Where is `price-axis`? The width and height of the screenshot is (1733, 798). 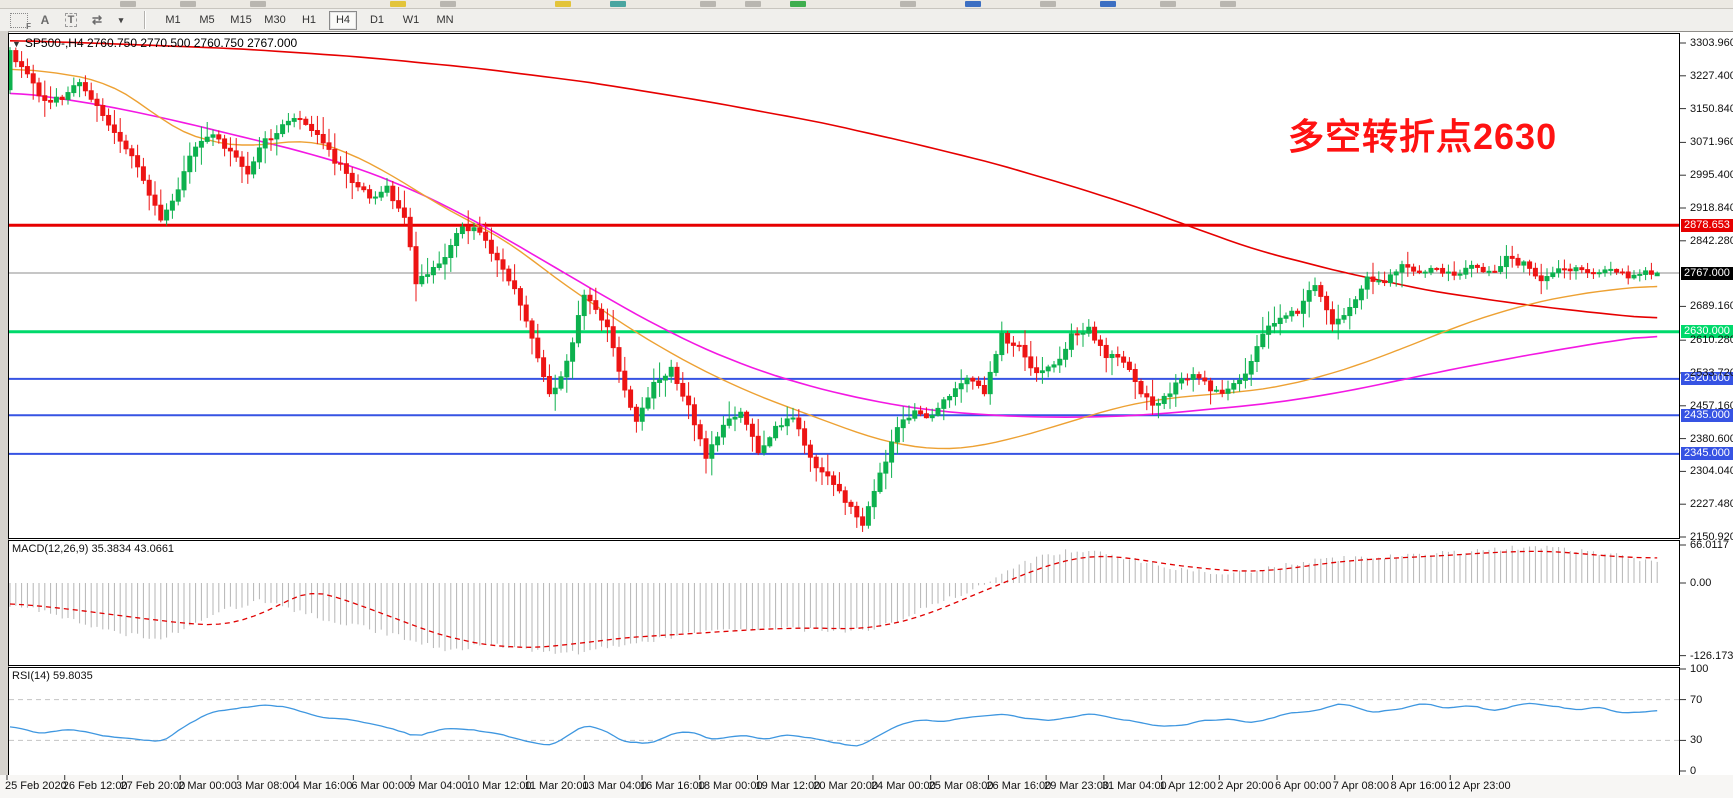
price-axis is located at coordinates (1706, 403).